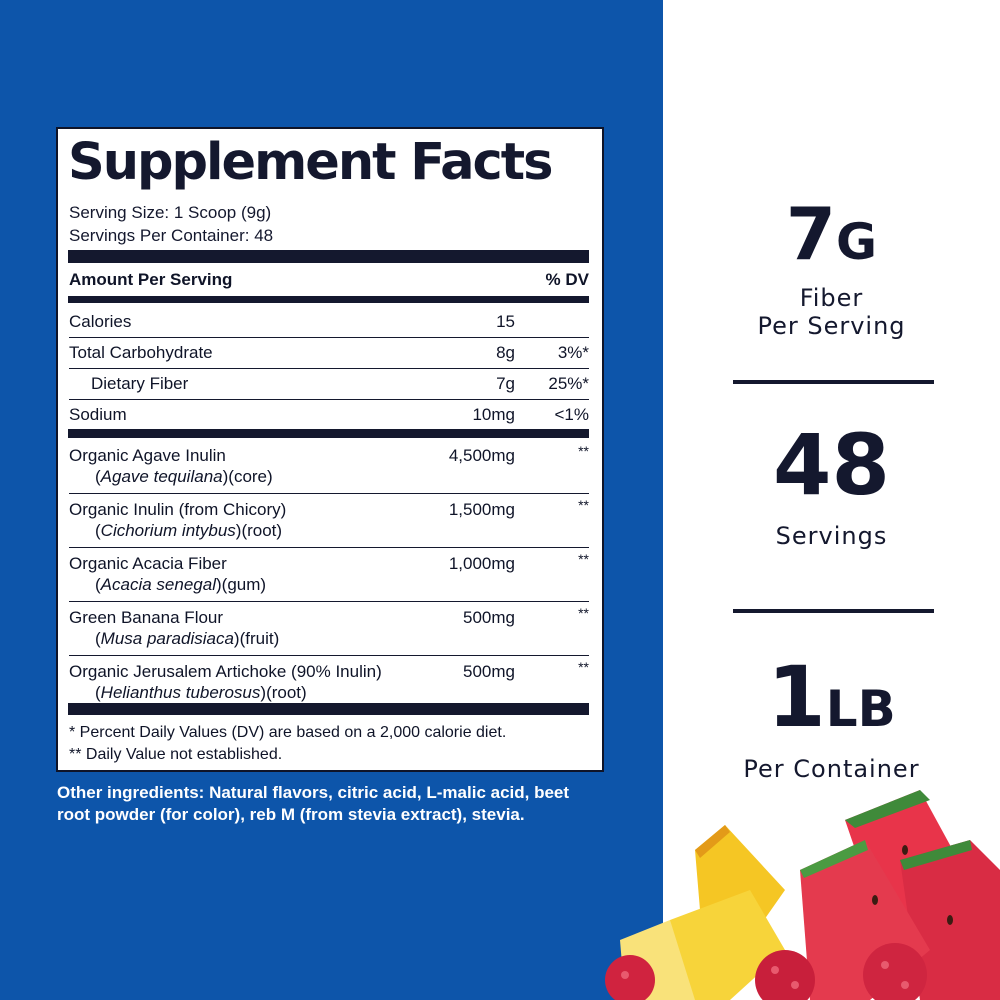 The height and width of the screenshot is (1000, 1000). Describe the element at coordinates (178, 509) in the screenshot. I see `ingredient-name: Organic Inulin (from Chicory)` at that location.